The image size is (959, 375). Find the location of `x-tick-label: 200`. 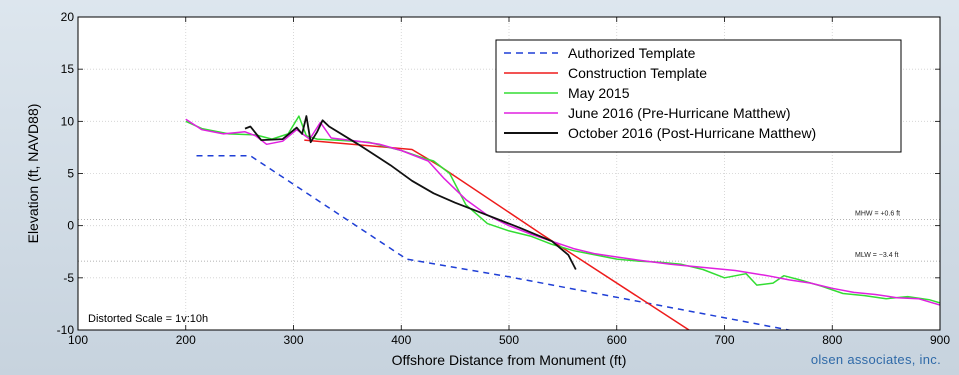

x-tick-label: 200 is located at coordinates (186, 340).